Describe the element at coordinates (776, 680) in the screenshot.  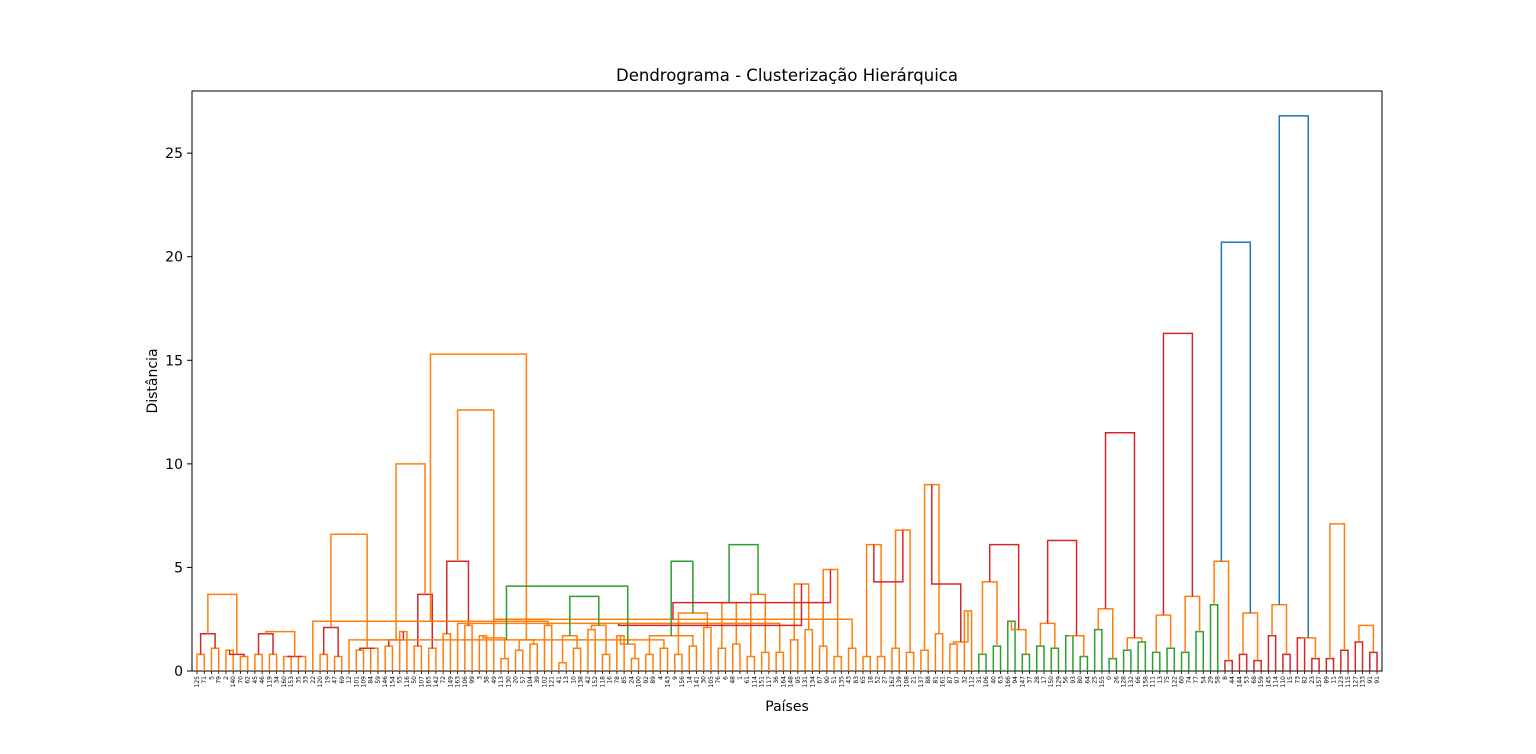
I see `leaf-label: 36` at that location.